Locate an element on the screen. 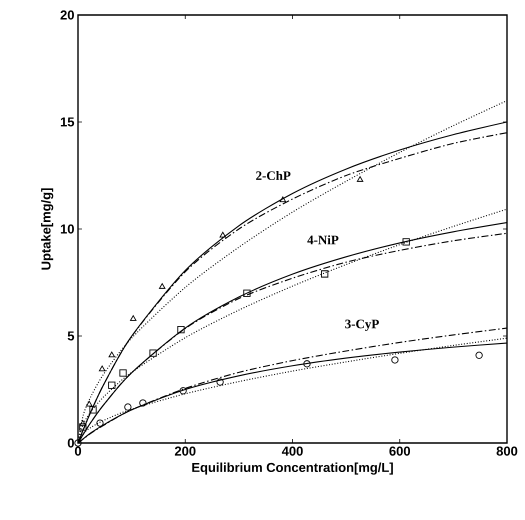 The height and width of the screenshot is (520, 525). x-tick-label: 600 is located at coordinates (399, 451).